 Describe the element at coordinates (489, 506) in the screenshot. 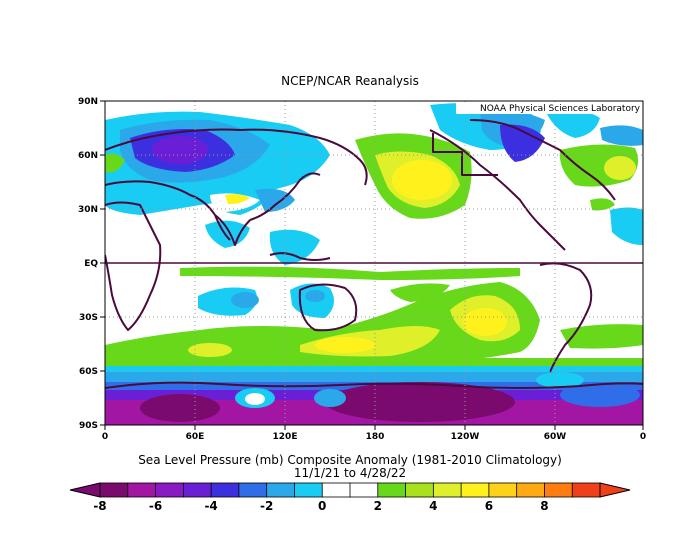

I see `colorbar-label: 6` at that location.